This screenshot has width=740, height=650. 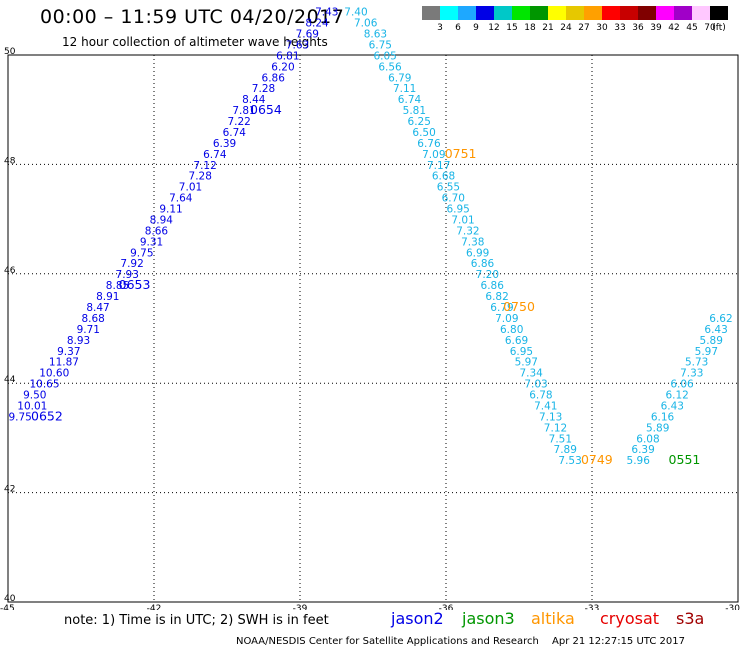 I want to click on swh-value-label: 6.69, so click(x=516, y=341).